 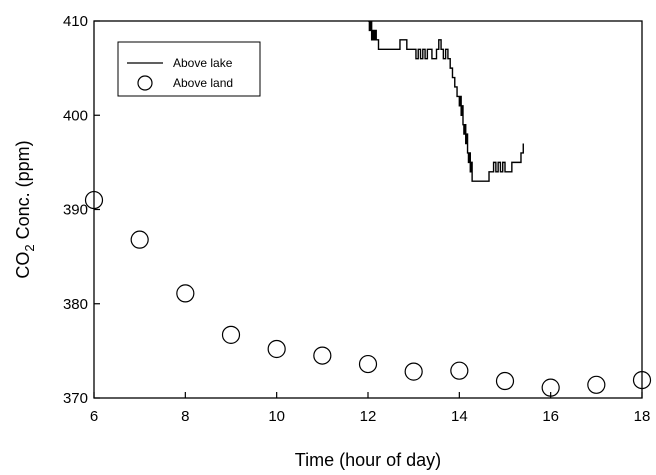 I want to click on x-tick-label: 14, so click(x=459, y=416).